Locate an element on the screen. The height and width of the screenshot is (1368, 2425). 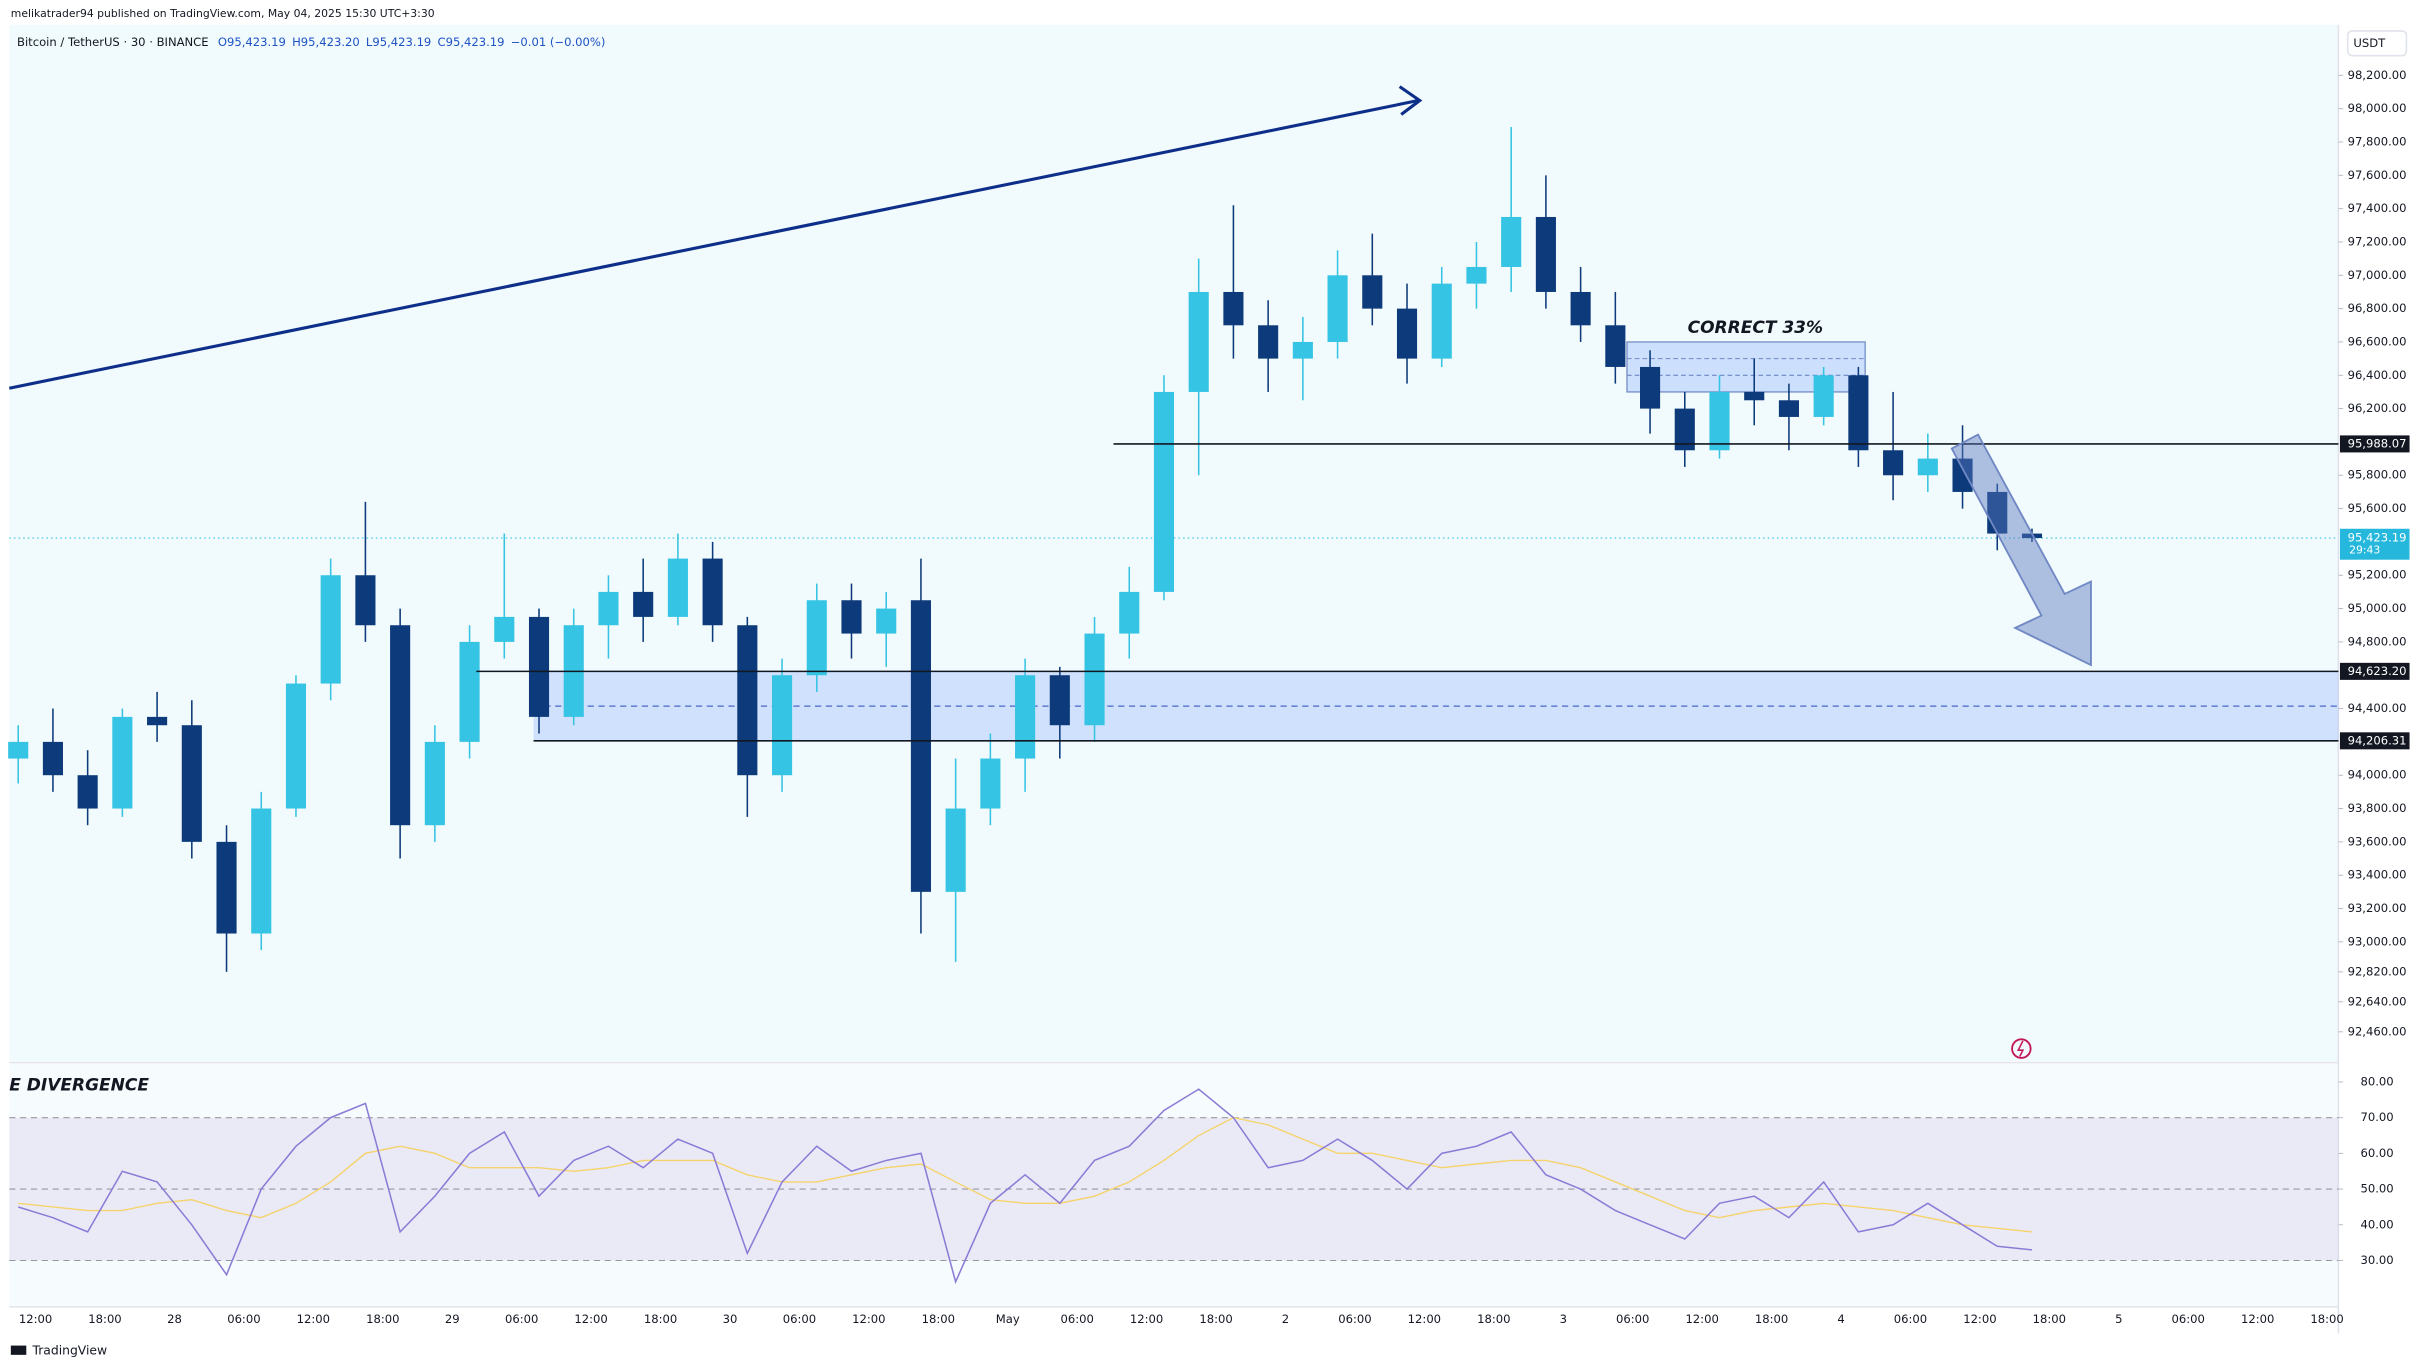
y-tick-label: 30.00 is located at coordinates (2376, 1260).